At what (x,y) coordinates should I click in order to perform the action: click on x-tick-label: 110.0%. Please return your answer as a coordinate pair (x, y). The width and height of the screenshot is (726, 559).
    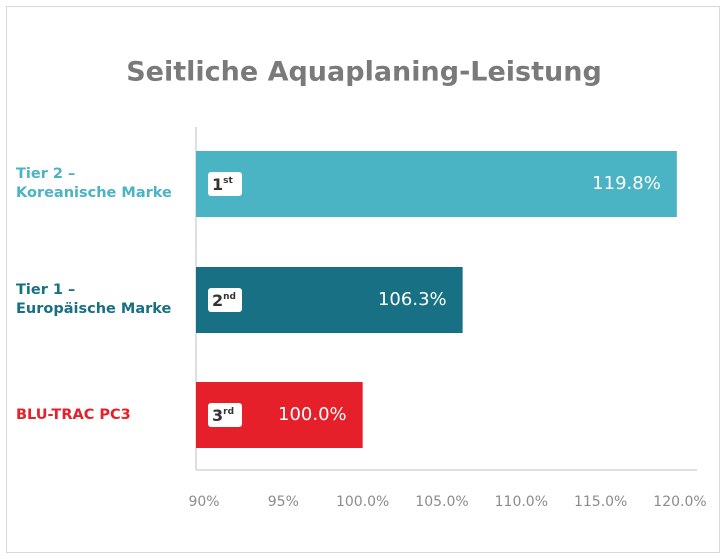
    Looking at the image, I should click on (521, 502).